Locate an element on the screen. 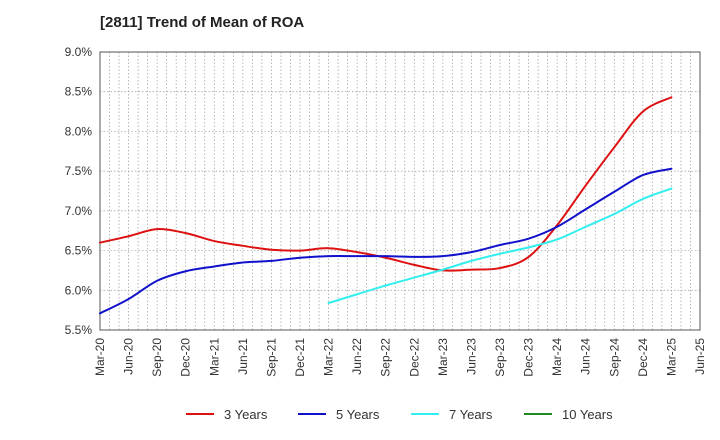 The width and height of the screenshot is (720, 440). legend-label-5-years: 5 Years is located at coordinates (358, 414).